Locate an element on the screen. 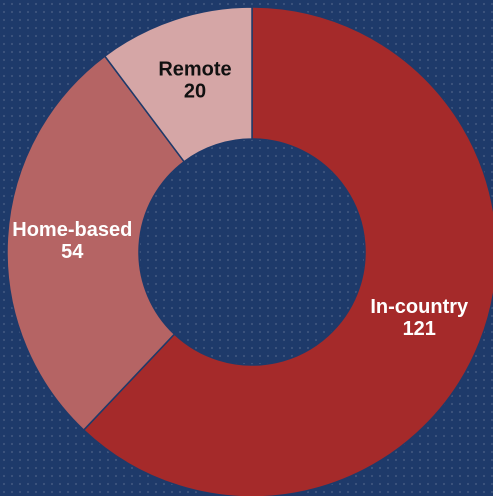 The image size is (493, 496). donut-slice is located at coordinates (178, 84).